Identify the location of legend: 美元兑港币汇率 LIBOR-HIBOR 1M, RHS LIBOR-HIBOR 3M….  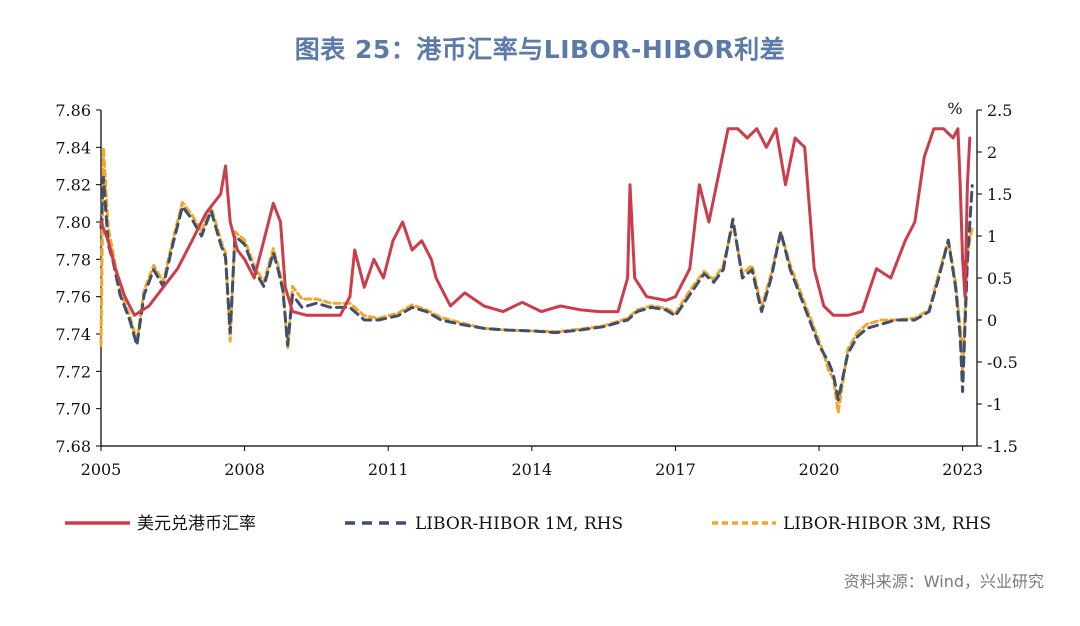
(528, 524).